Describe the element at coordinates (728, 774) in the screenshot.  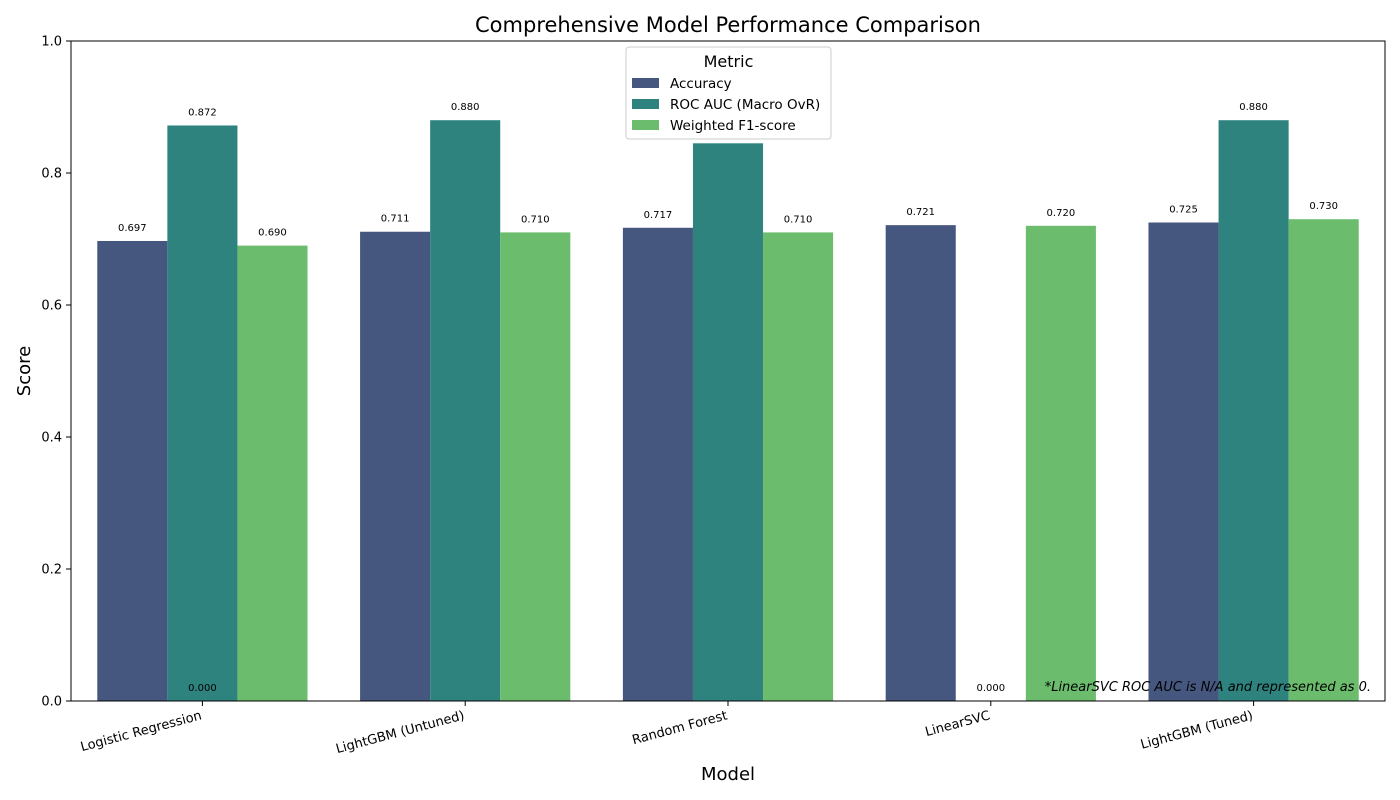
I see `x-axis-title: Model` at that location.